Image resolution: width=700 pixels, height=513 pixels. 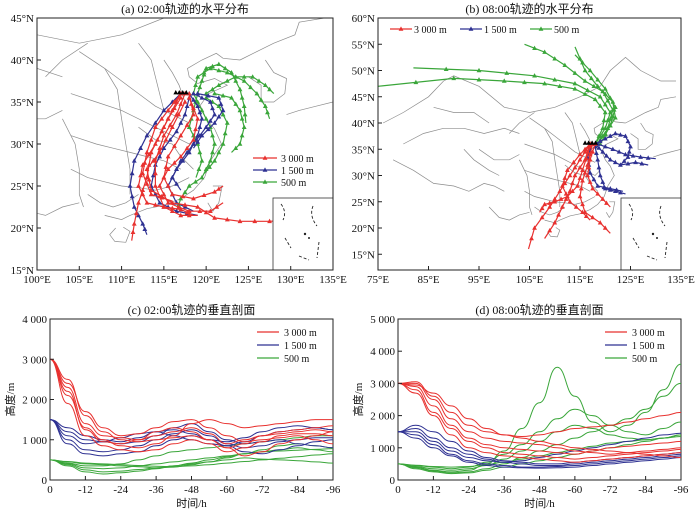 I want to click on y-tick-label: 20°N, so click(x=363, y=229).